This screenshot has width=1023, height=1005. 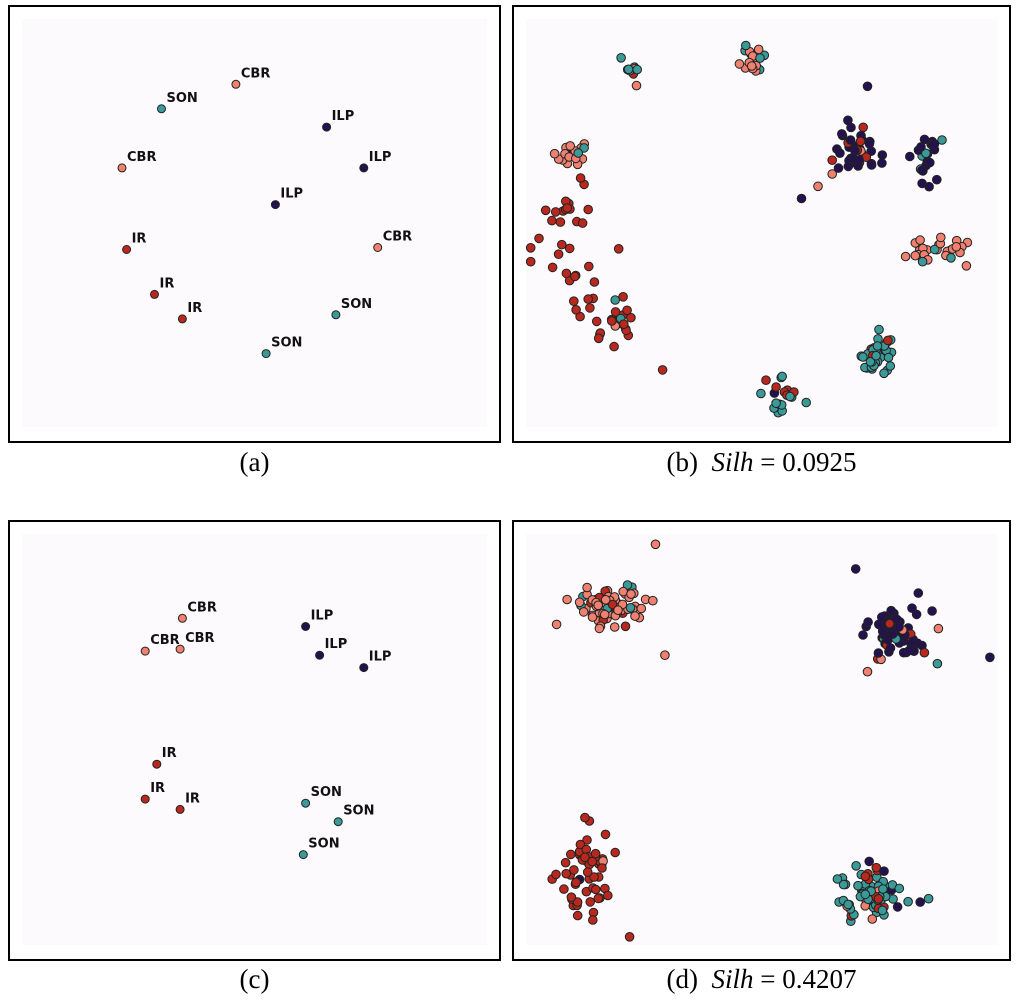 I want to click on point-label-ilp: ILP, so click(x=322, y=616).